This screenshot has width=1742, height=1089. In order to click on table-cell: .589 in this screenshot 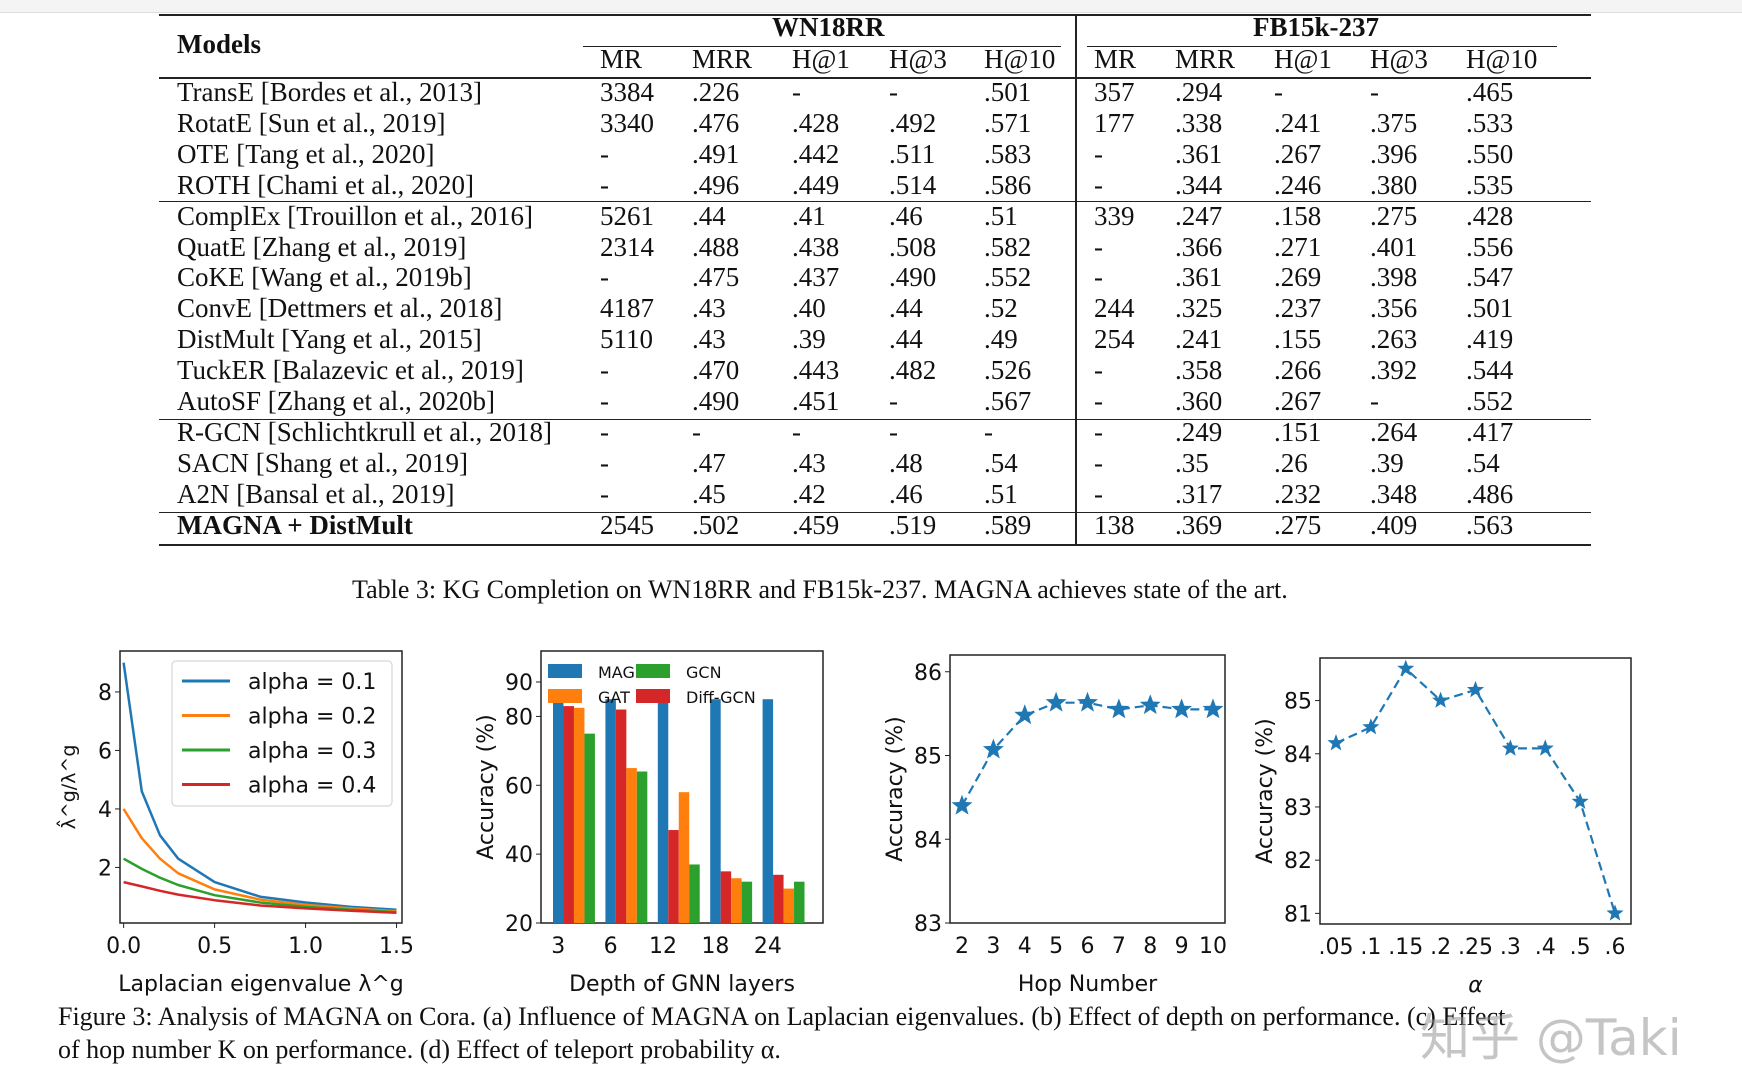, I will do `click(1008, 524)`.